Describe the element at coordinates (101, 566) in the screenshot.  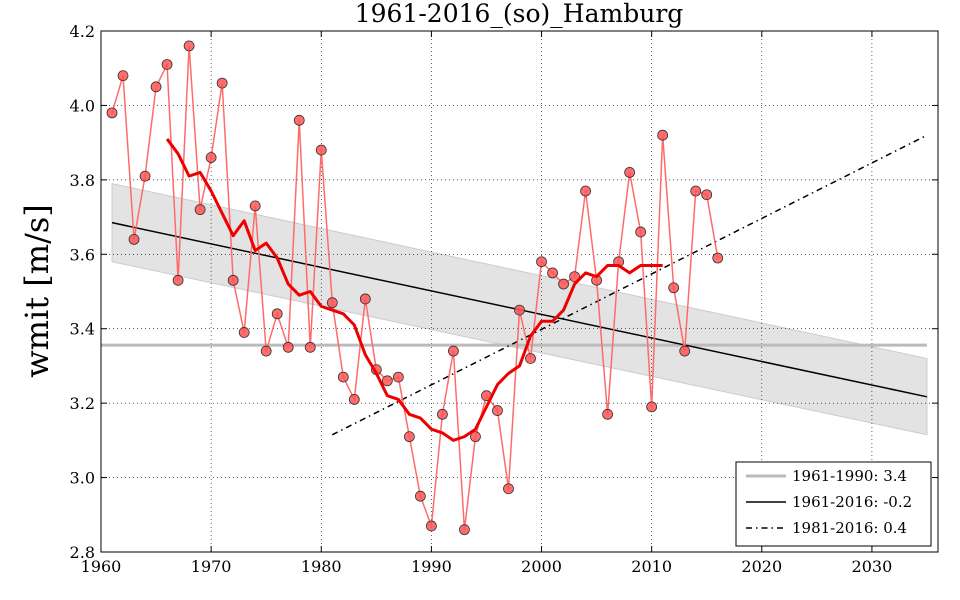
I see `x-tick-label: 1960` at that location.